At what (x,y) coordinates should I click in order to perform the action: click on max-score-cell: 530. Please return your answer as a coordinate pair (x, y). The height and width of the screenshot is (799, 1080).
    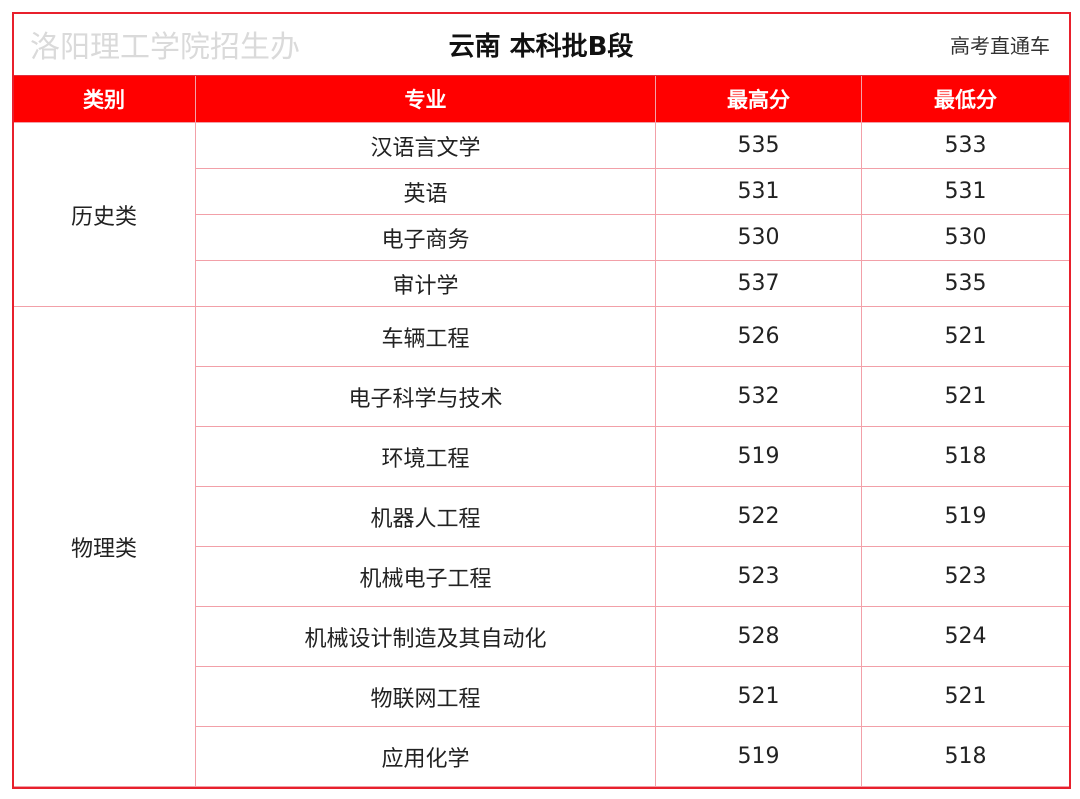
    Looking at the image, I should click on (758, 237).